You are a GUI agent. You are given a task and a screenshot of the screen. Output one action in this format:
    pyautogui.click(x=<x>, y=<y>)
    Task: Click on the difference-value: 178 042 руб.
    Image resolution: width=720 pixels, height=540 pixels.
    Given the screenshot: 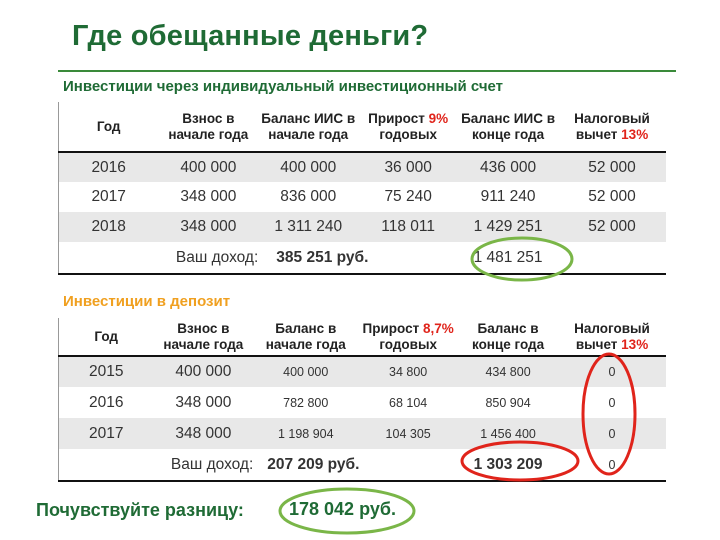 What is the action you would take?
    pyautogui.click(x=342, y=509)
    